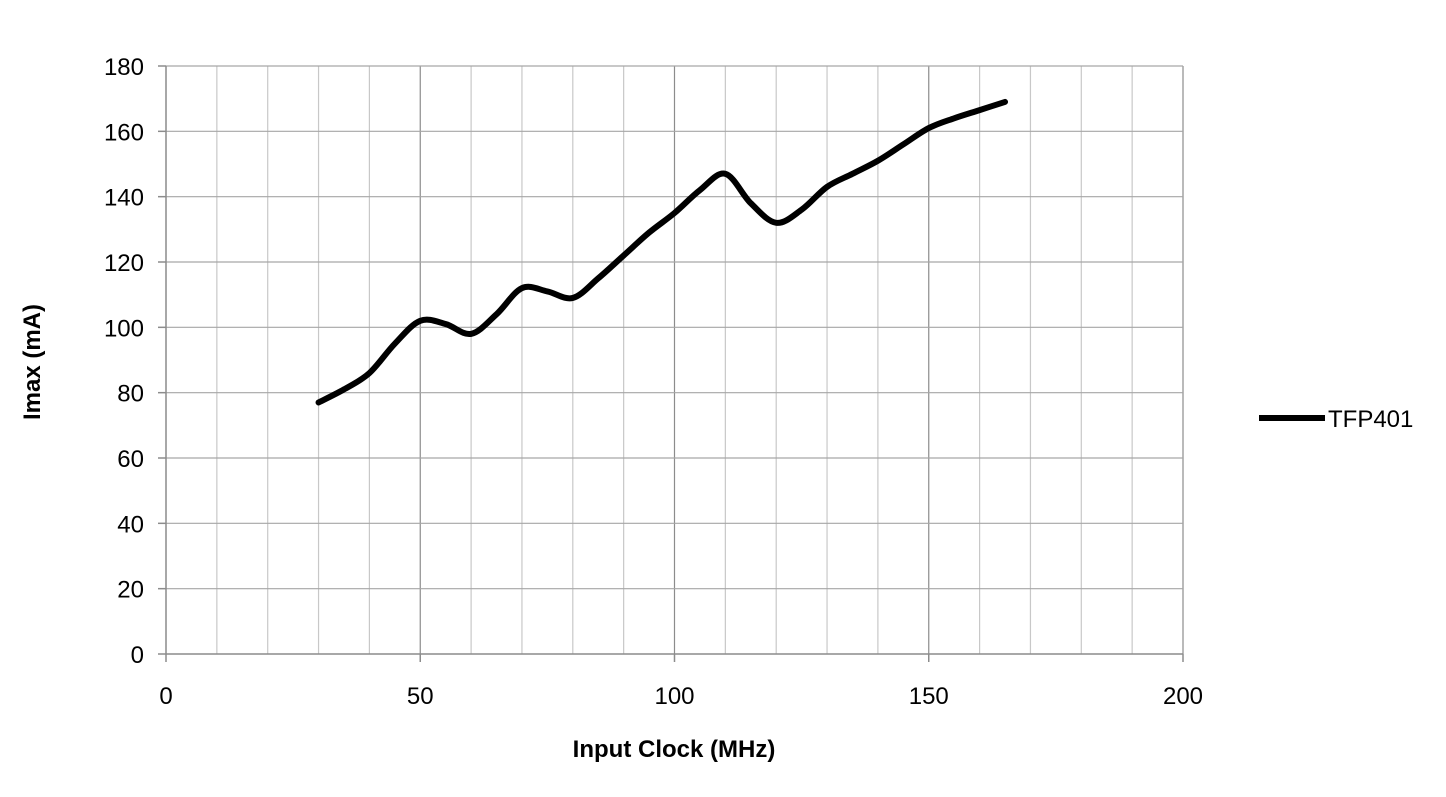 The width and height of the screenshot is (1446, 797). What do you see at coordinates (32, 362) in the screenshot?
I see `y-axis-title: Imax (mA)` at bounding box center [32, 362].